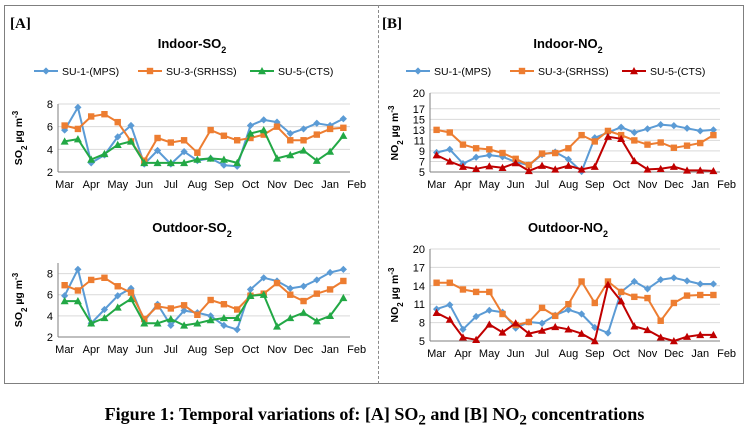 This screenshot has width=749, height=441. I want to click on x-tick-label: Feb, so click(356, 350).